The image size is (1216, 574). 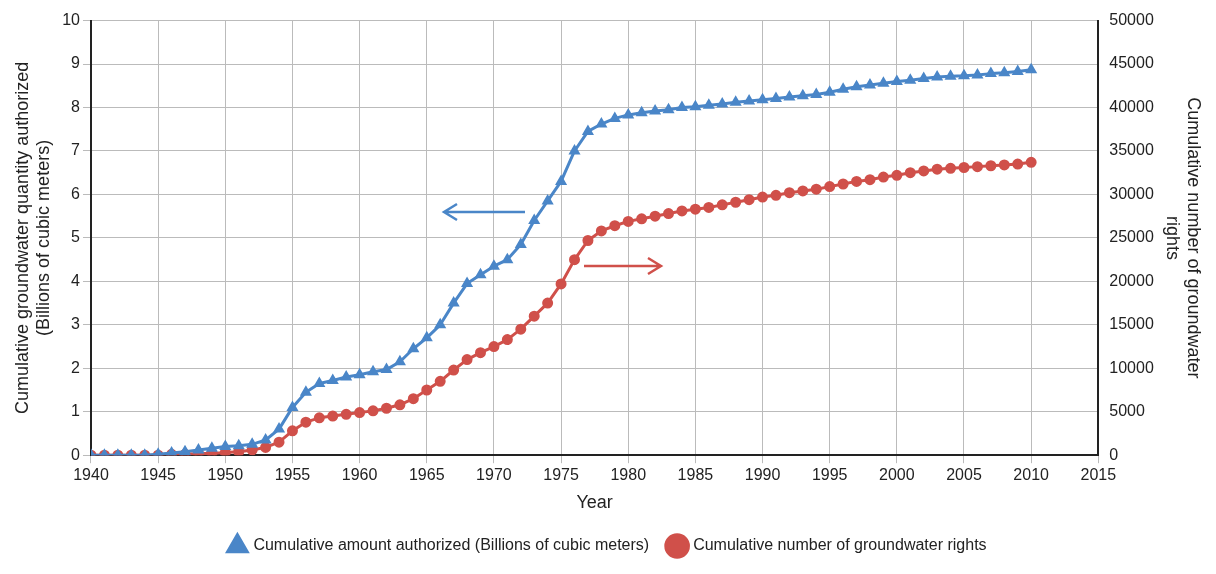 I want to click on y-tick-label: 5, so click(x=76, y=237).